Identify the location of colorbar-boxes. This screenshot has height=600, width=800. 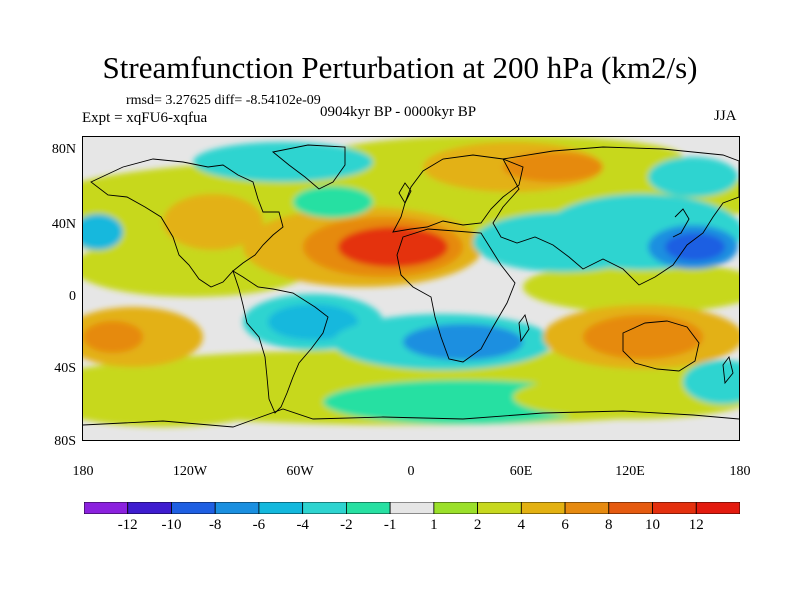
(412, 508).